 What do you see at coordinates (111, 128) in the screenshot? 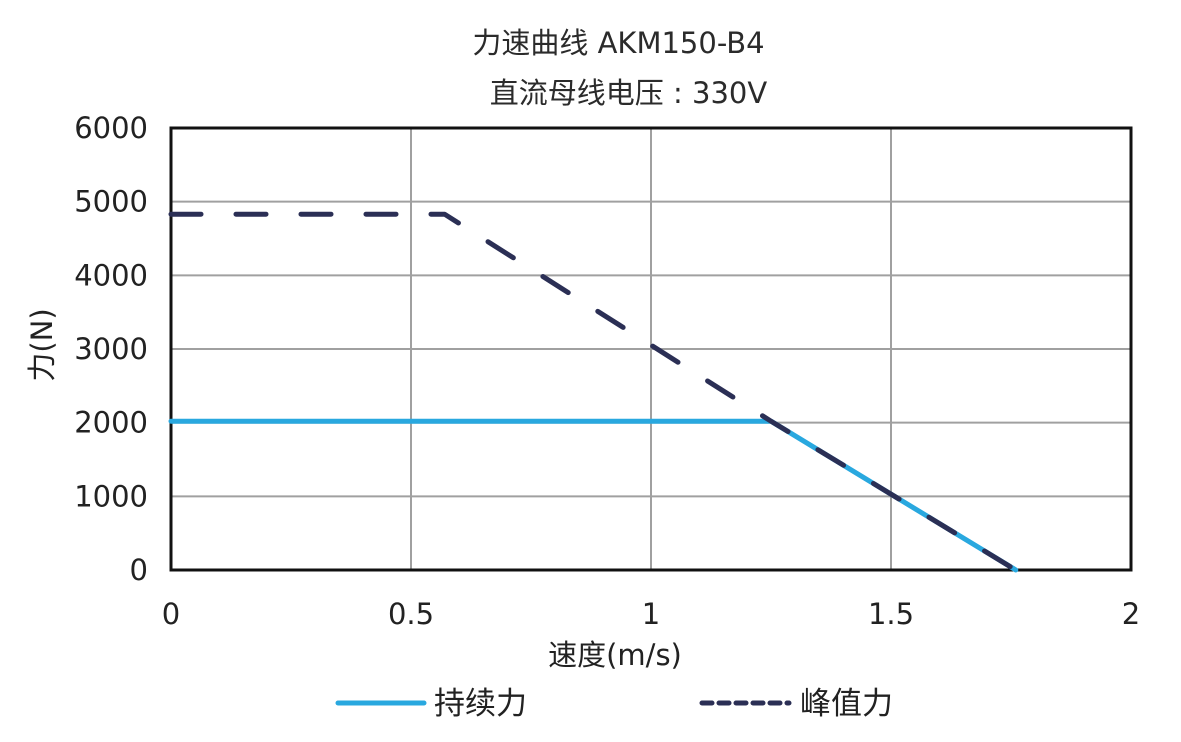
I see `y-tick-label: 6000` at bounding box center [111, 128].